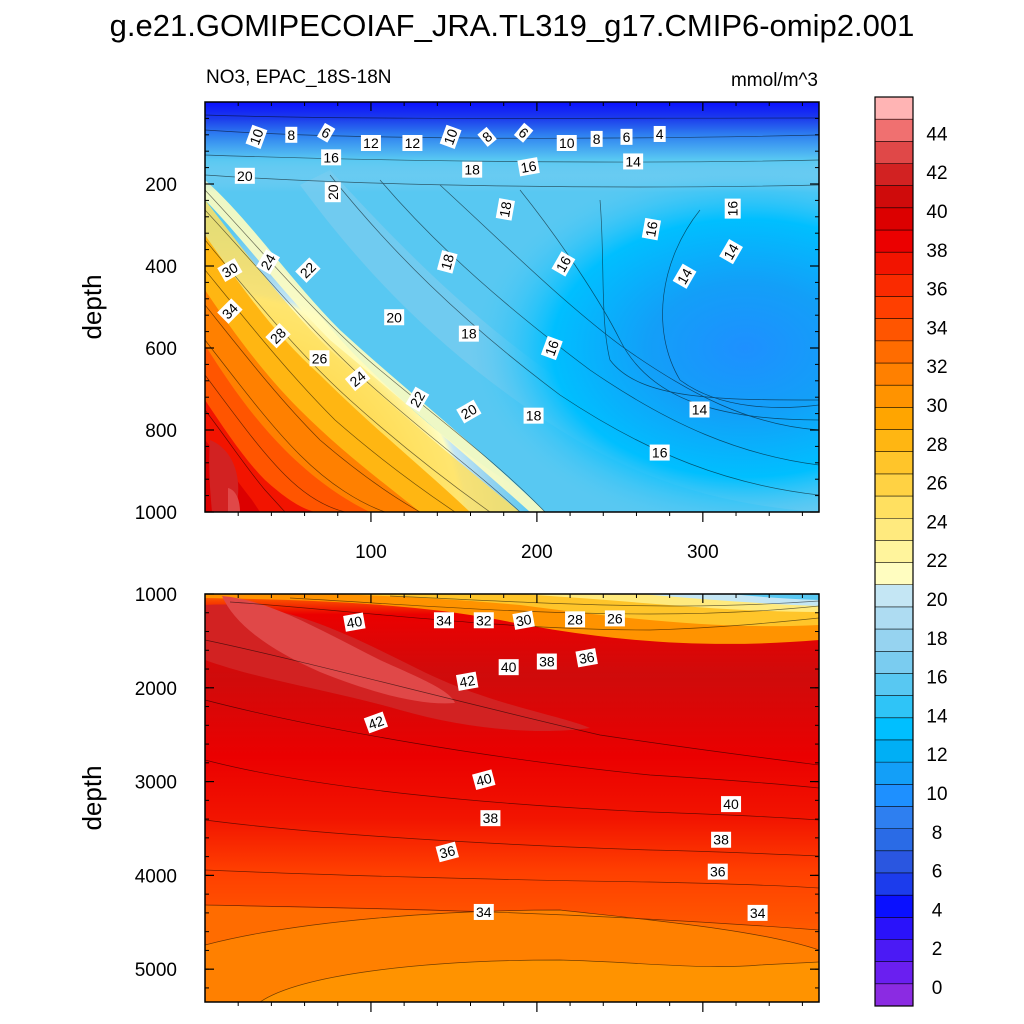  I want to click on contour-label-text: 32, so click(484, 620).